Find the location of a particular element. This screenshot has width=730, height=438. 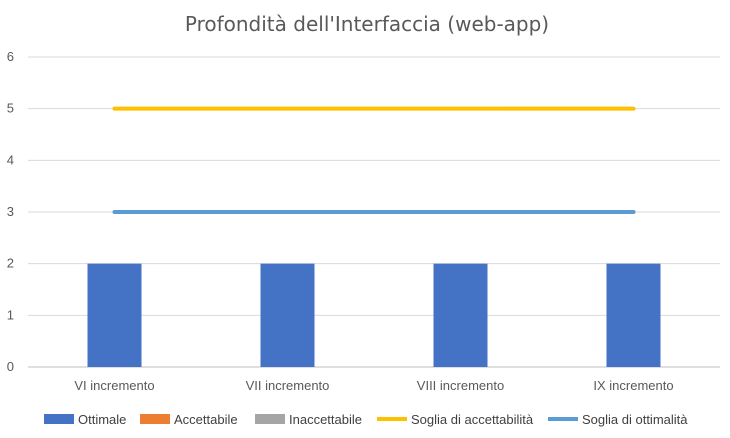

legend-label: Soglia di accettabilità is located at coordinates (472, 419).